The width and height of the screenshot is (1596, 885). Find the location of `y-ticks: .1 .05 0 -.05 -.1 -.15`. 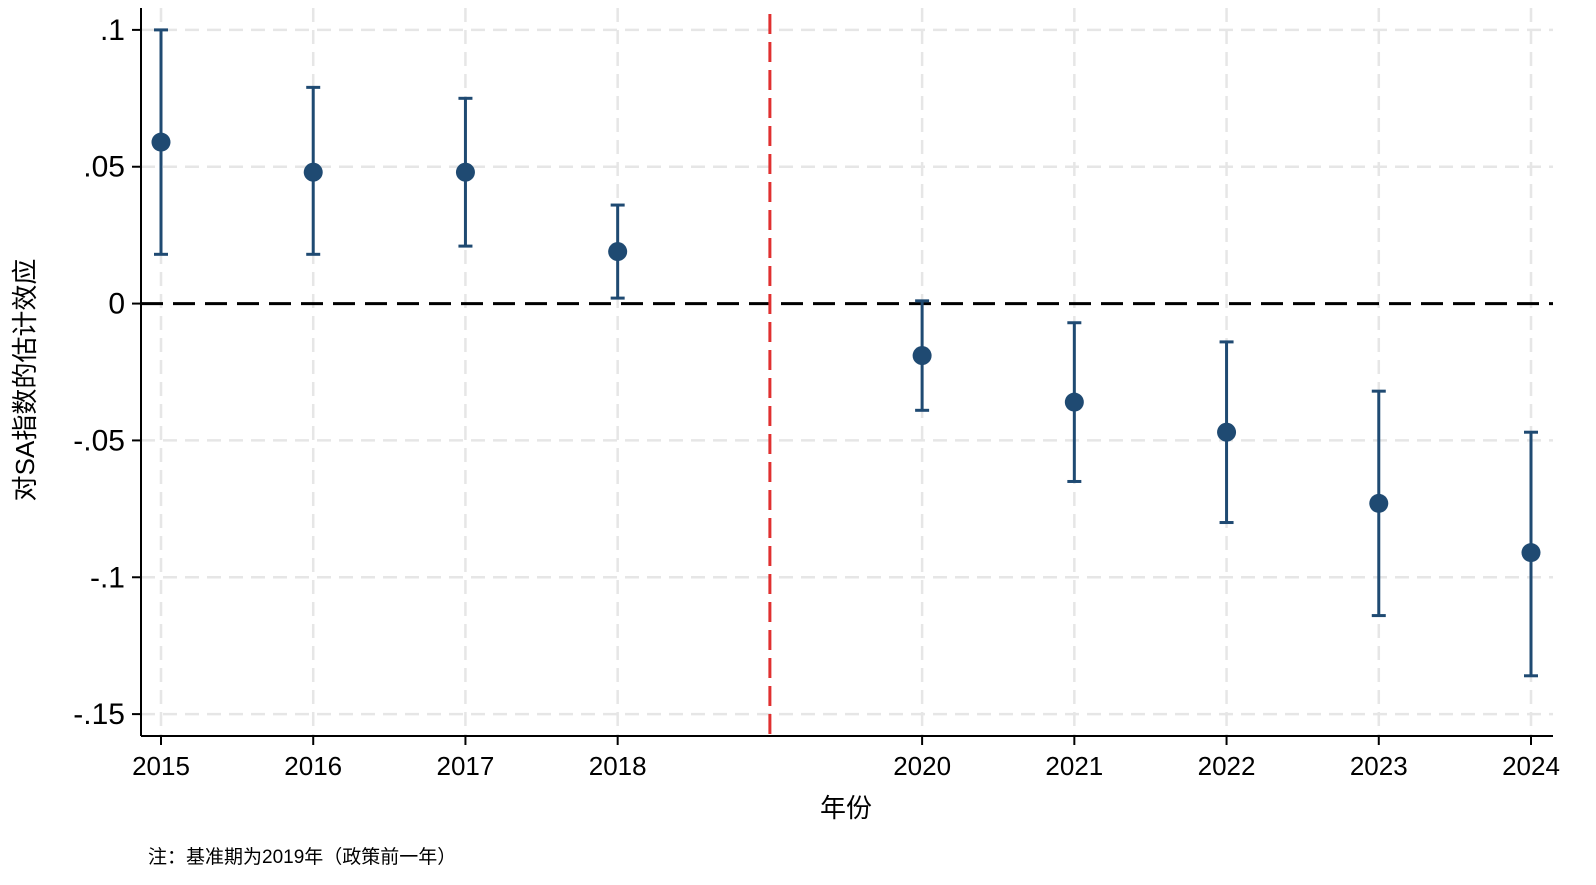

y-ticks: .1 .05 0 -.05 -.1 -.15 is located at coordinates (107, 372).